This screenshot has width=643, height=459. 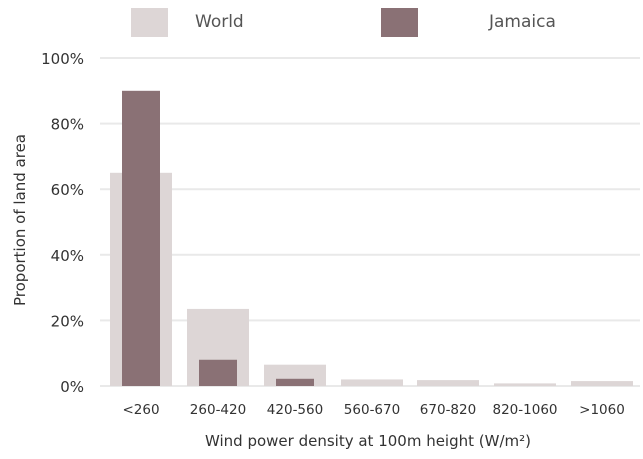 I want to click on x-tick-label: 420-560, so click(x=295, y=410).